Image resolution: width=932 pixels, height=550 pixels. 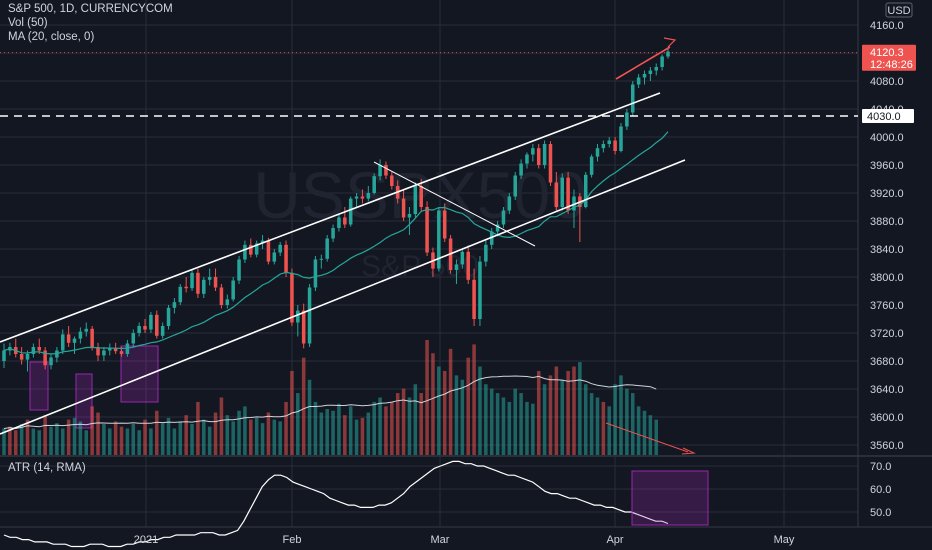 What do you see at coordinates (464, 540) in the screenshot?
I see `time-axis: 2021 Feb Mar Apr May` at bounding box center [464, 540].